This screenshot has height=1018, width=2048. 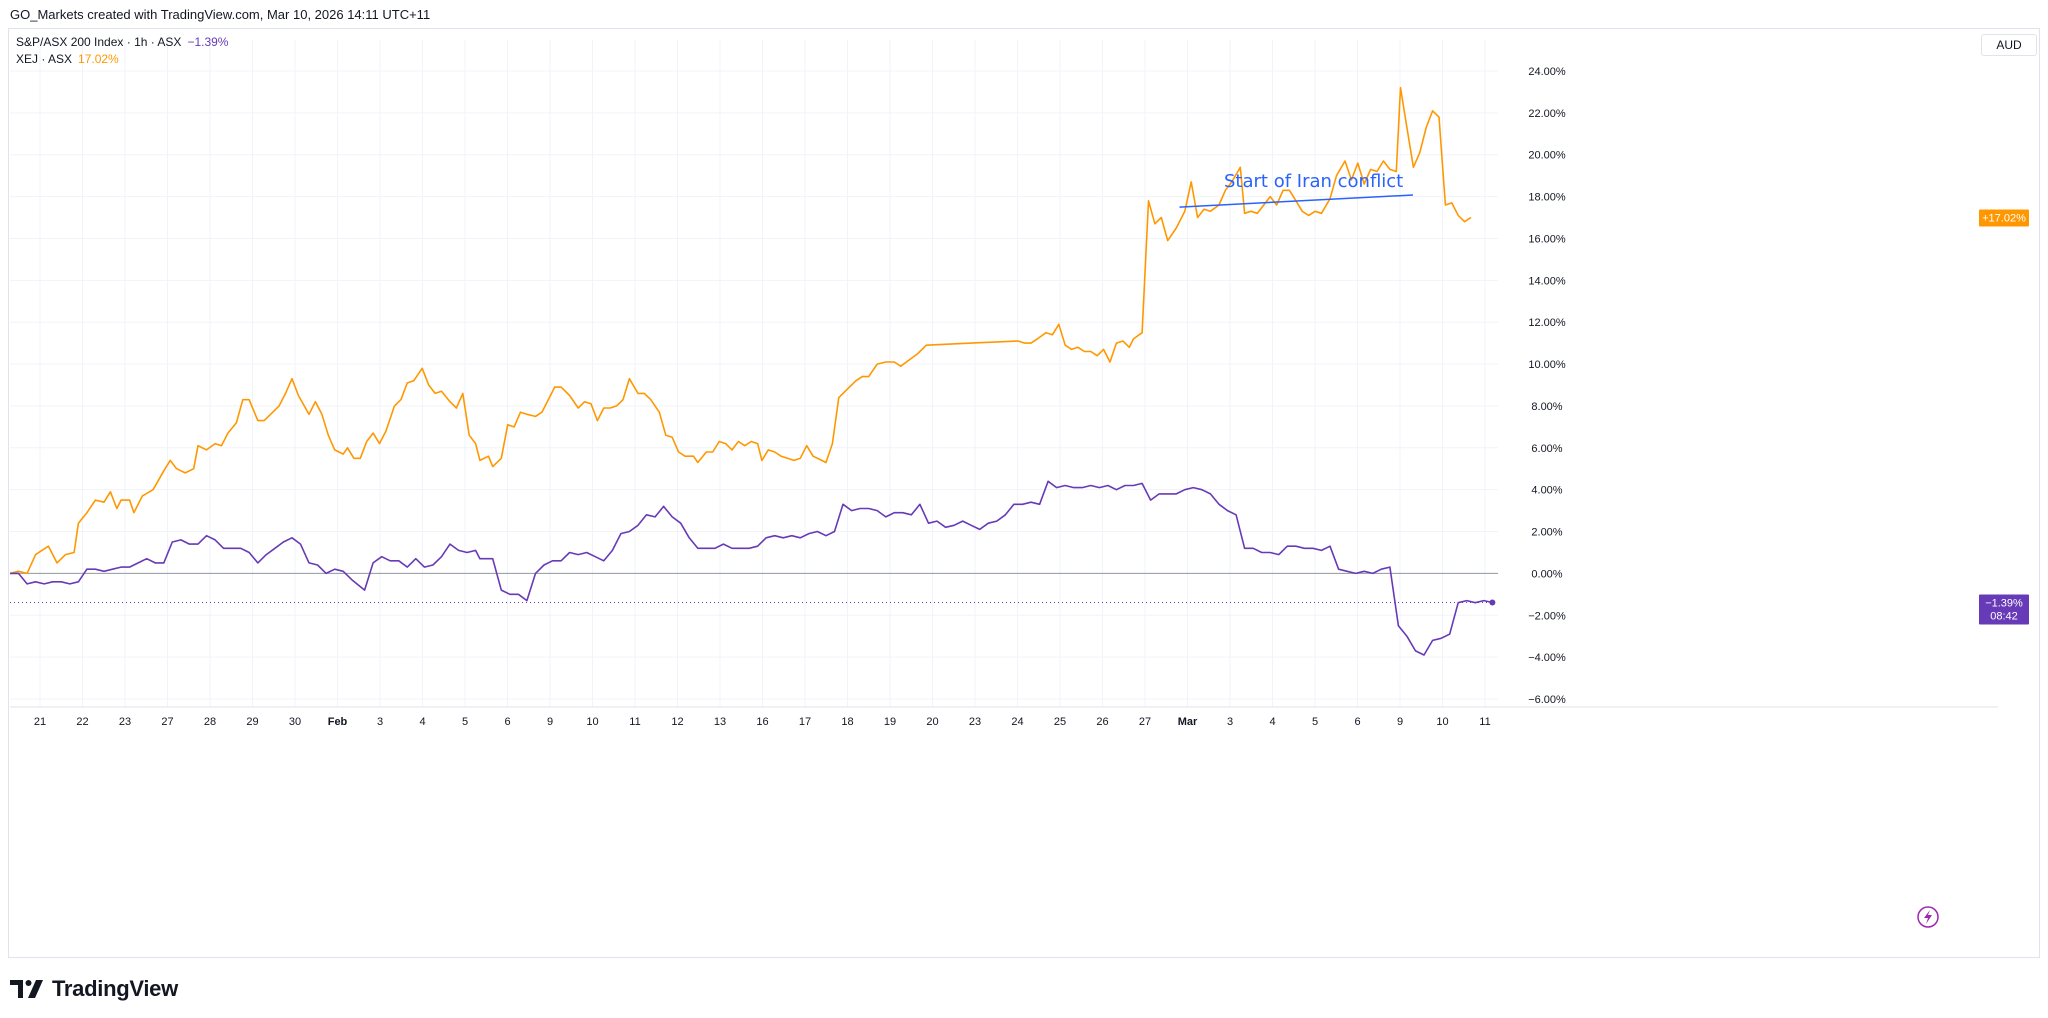 What do you see at coordinates (44, 59) in the screenshot?
I see `legend-label-xej: XEJ · ASX` at bounding box center [44, 59].